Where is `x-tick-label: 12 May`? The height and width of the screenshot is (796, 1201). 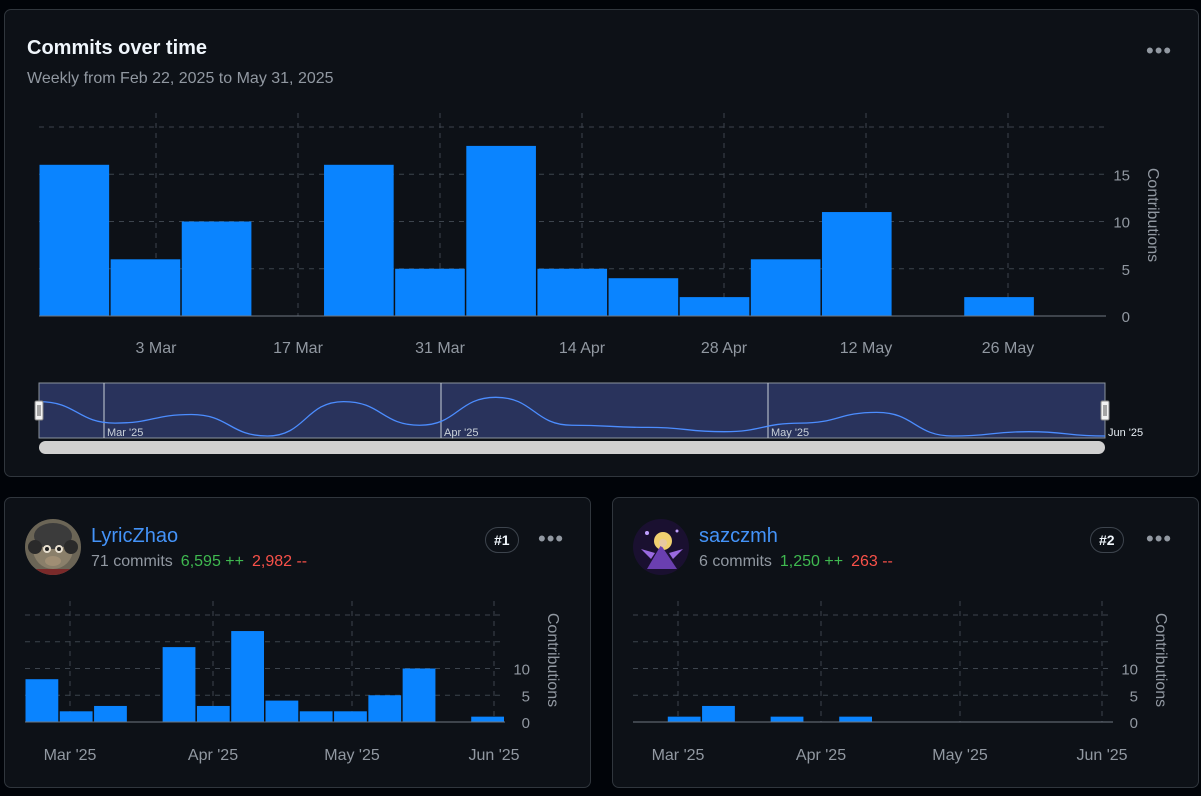
x-tick-label: 12 May is located at coordinates (866, 348).